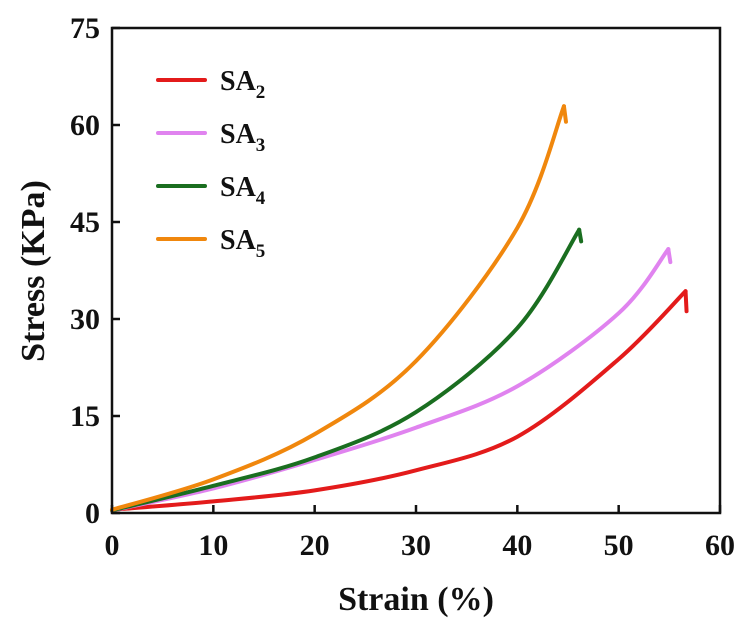 The image size is (747, 622). What do you see at coordinates (33, 271) in the screenshot?
I see `y-axis-title: Stress (KPa)` at bounding box center [33, 271].